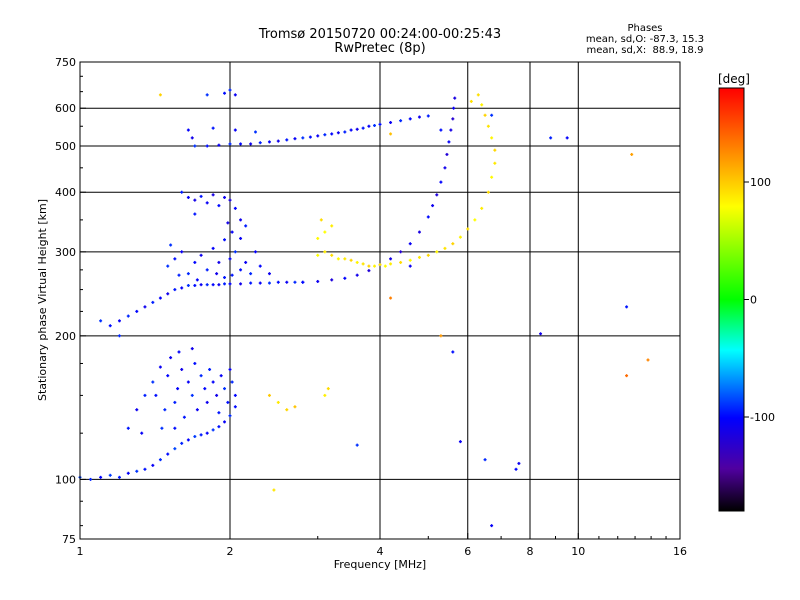  What do you see at coordinates (680, 551) in the screenshot?
I see `x-tick-label: 16` at bounding box center [680, 551].